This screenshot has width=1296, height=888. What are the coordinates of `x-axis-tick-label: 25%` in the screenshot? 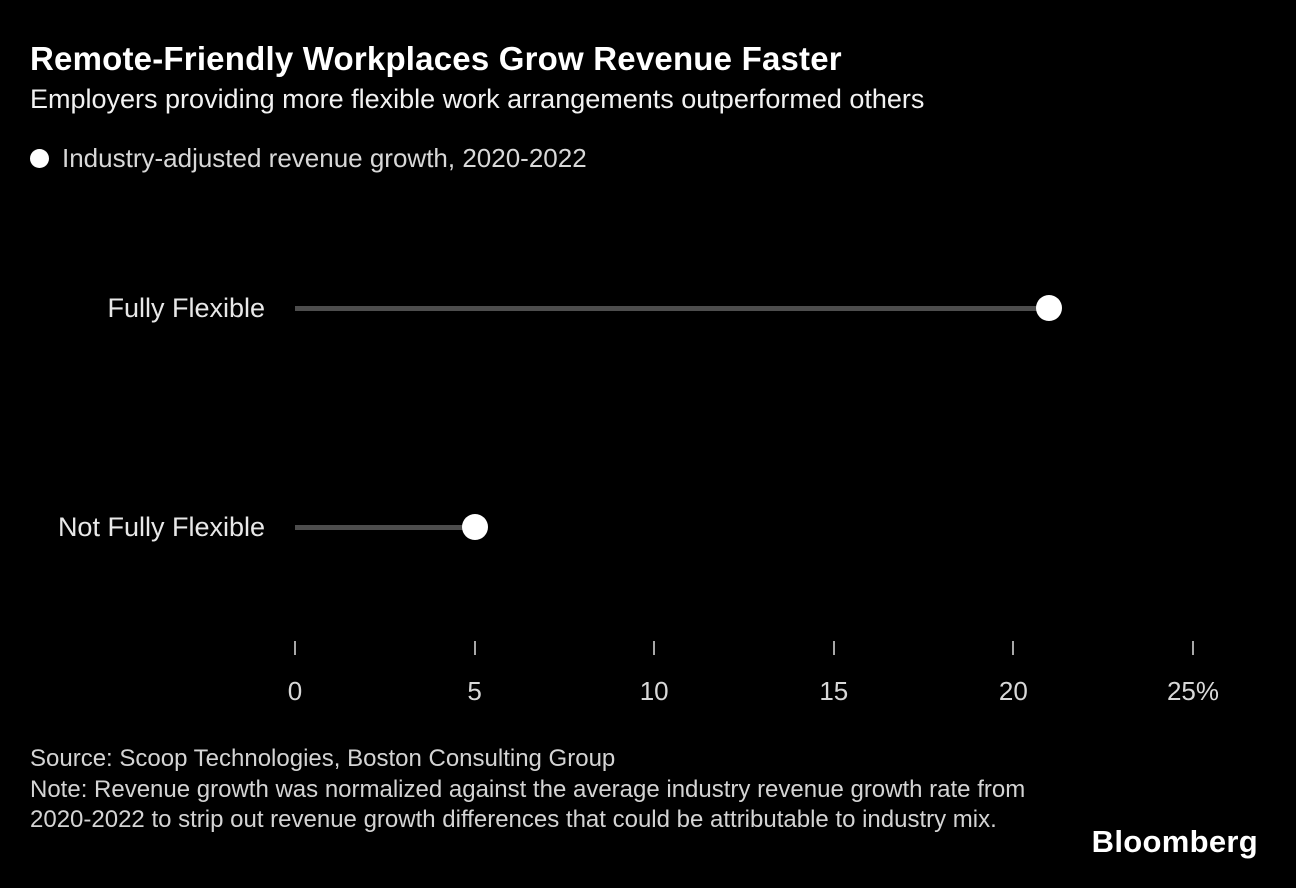 It's located at (1193, 691).